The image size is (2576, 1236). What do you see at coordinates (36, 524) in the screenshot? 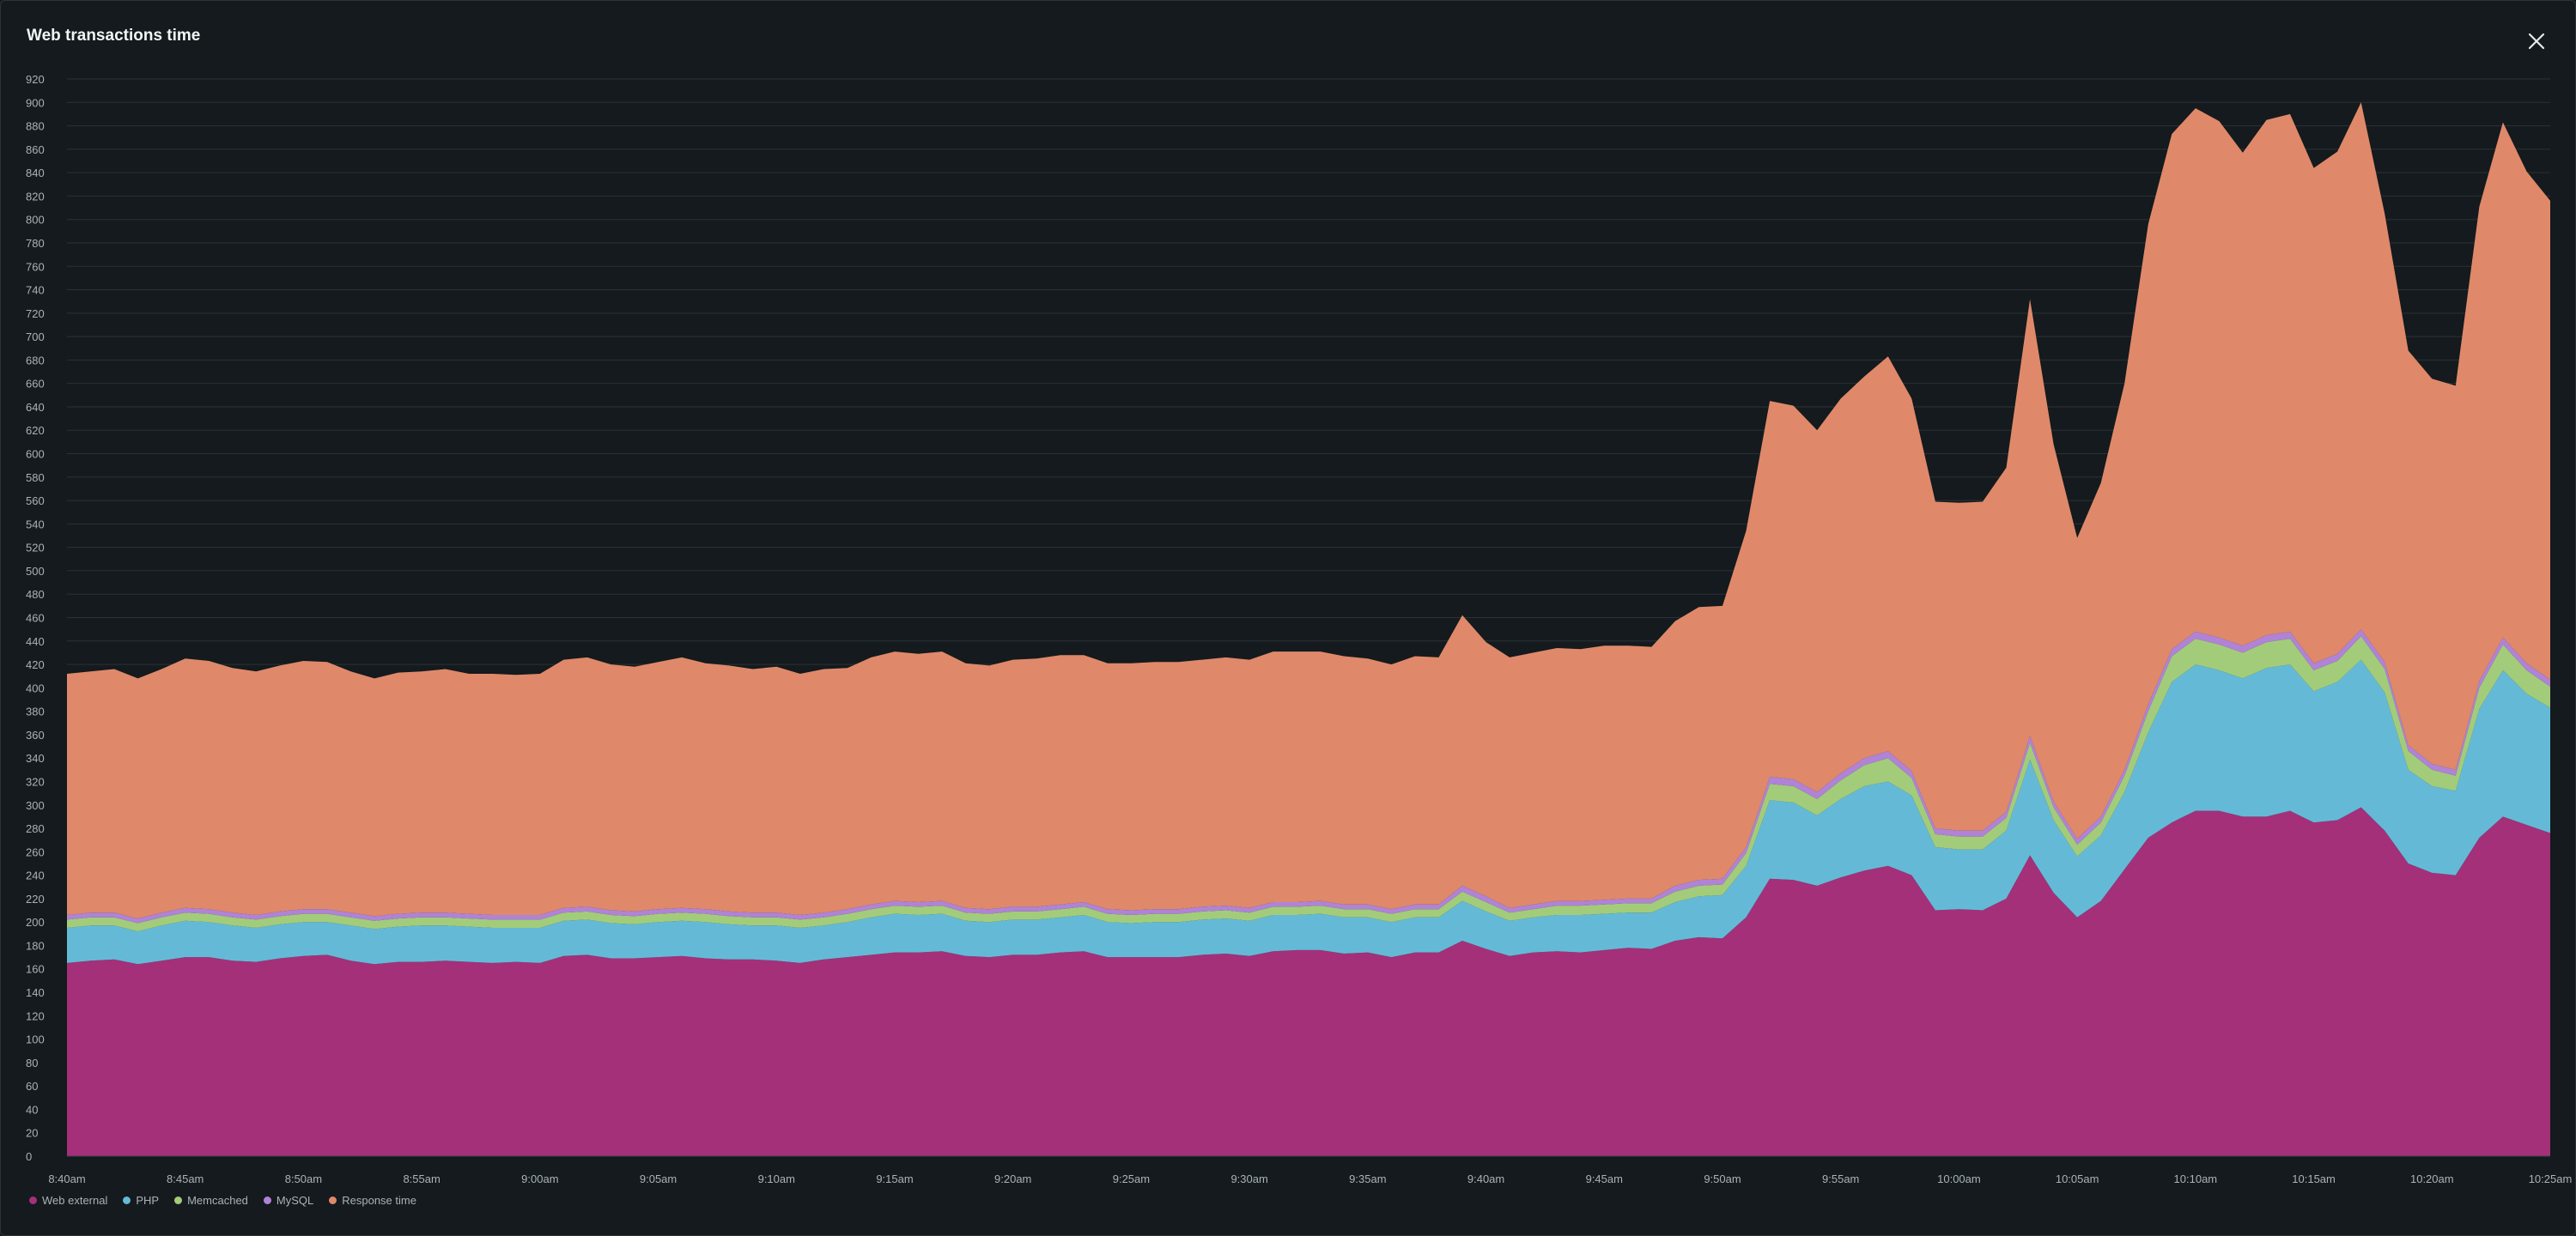
I see `y-tick-label: 540` at bounding box center [36, 524].